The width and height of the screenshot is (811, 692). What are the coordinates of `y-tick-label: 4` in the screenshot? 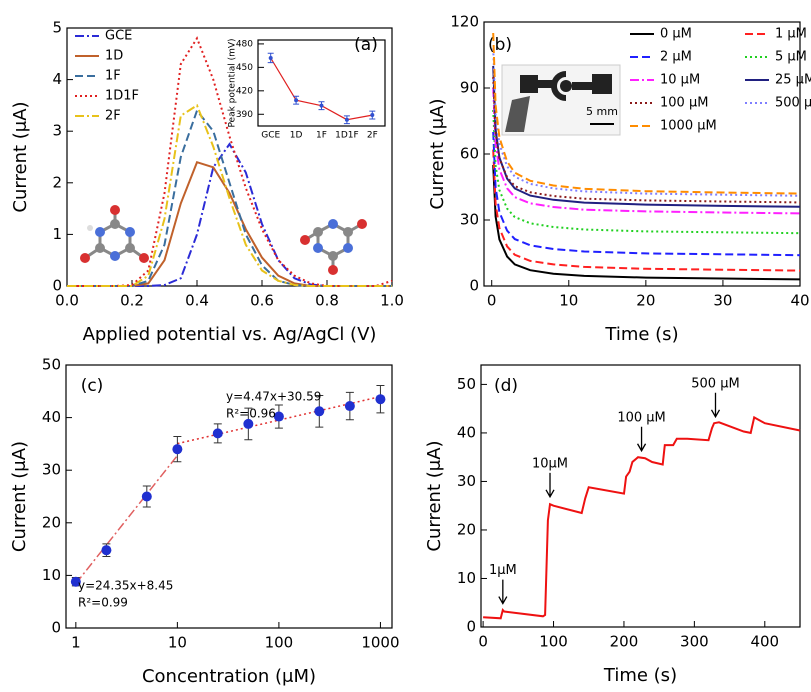 It's located at (57, 79).